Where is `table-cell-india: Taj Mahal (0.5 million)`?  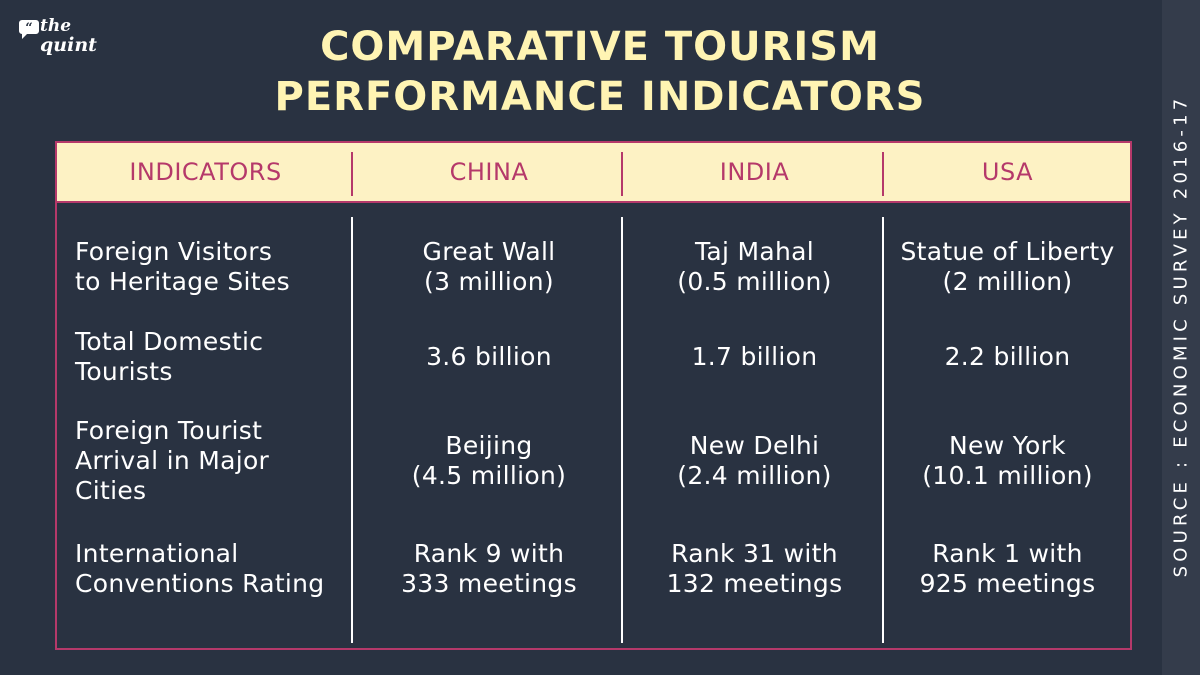 table-cell-india: Taj Mahal (0.5 million) is located at coordinates (754, 267).